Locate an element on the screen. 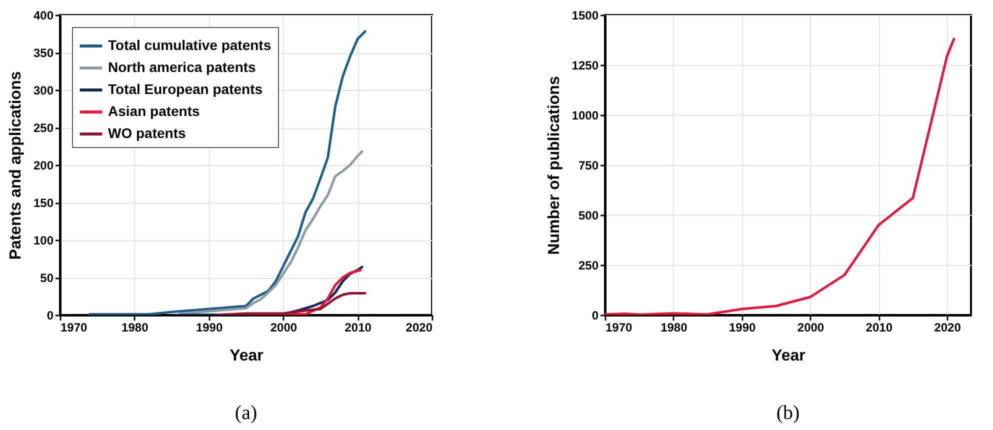  y-tick-label: 100 is located at coordinates (43, 241).